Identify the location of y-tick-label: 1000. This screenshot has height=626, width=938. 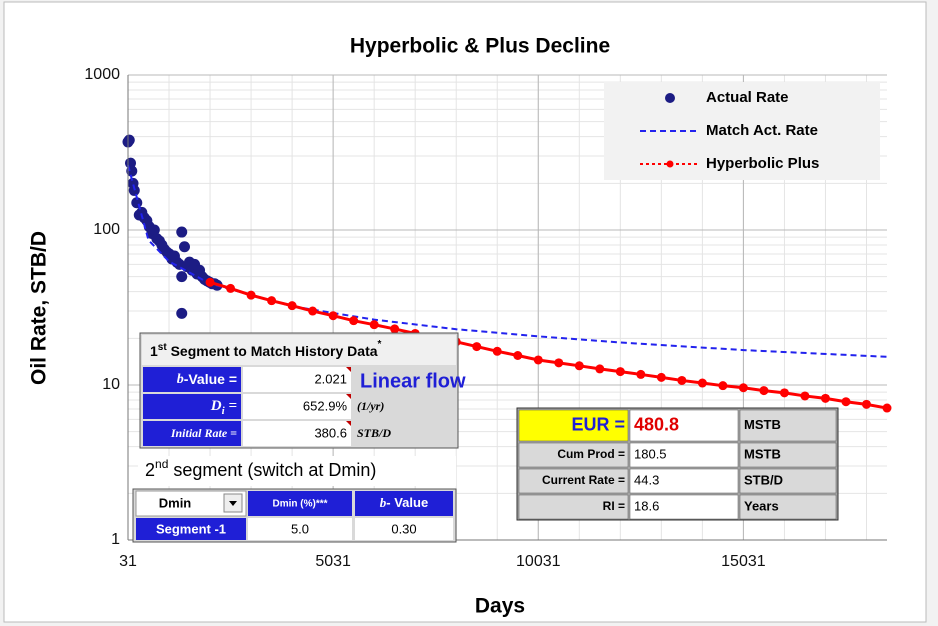
(102, 74).